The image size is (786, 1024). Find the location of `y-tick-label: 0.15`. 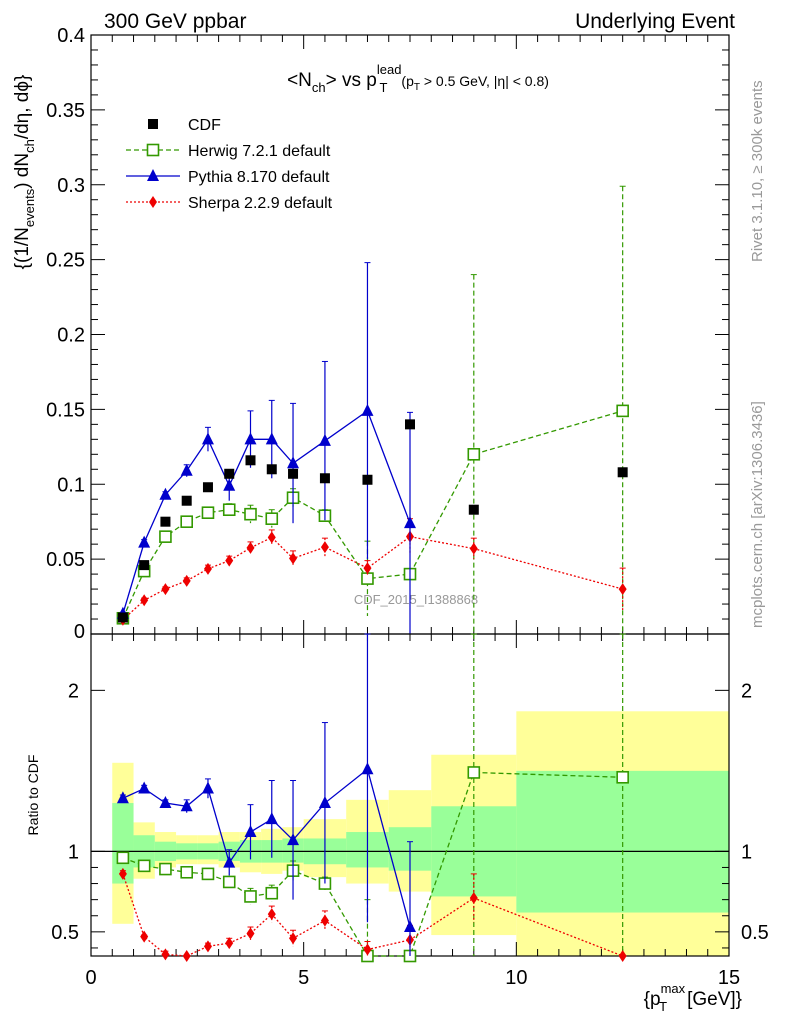

y-tick-label: 0.15 is located at coordinates (65, 410).